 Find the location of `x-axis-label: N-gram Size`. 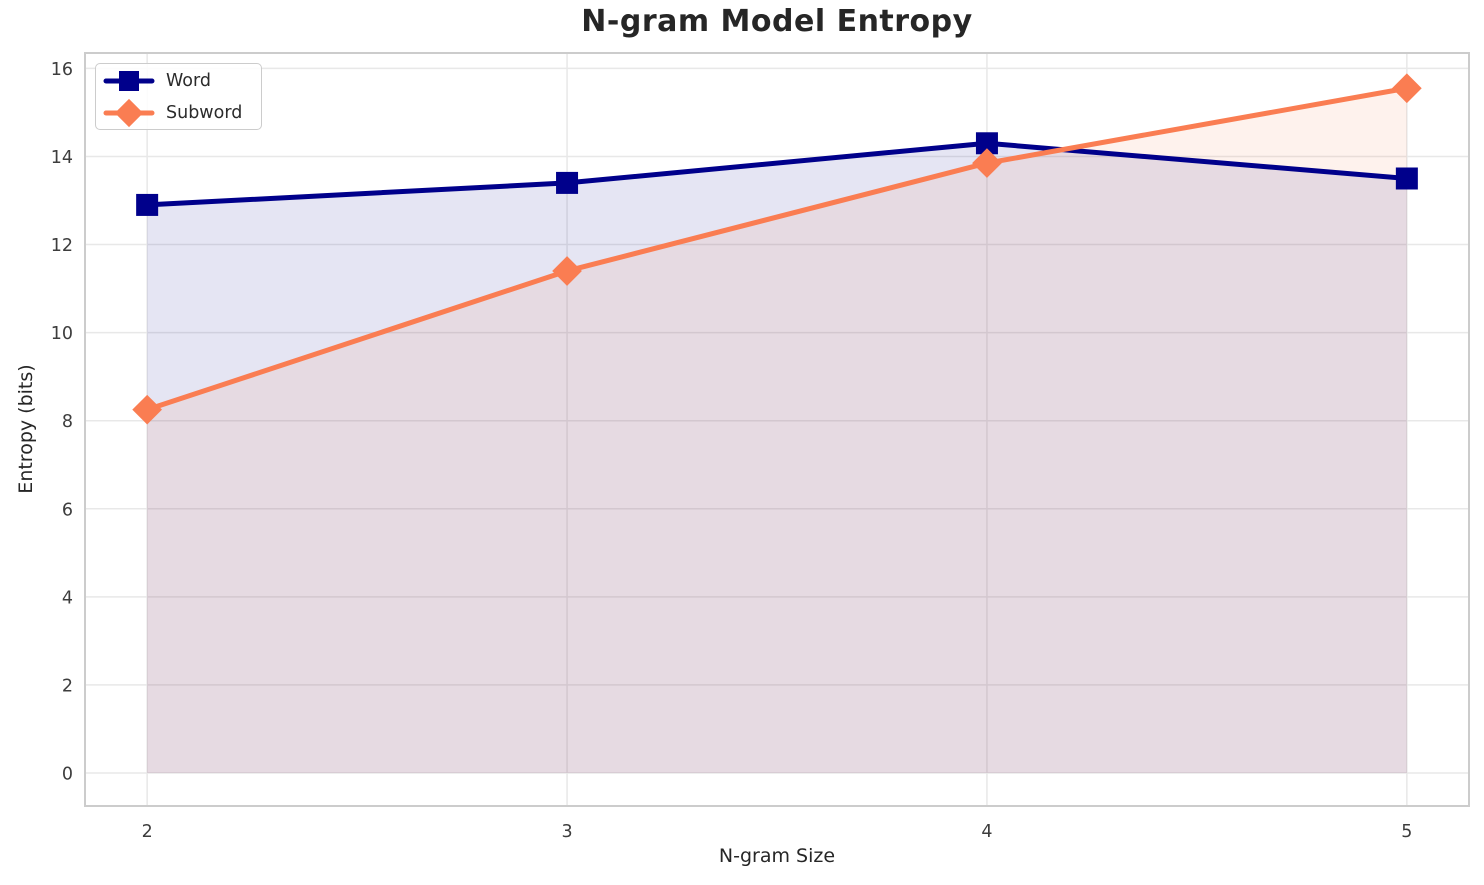

x-axis-label: N-gram Size is located at coordinates (777, 856).